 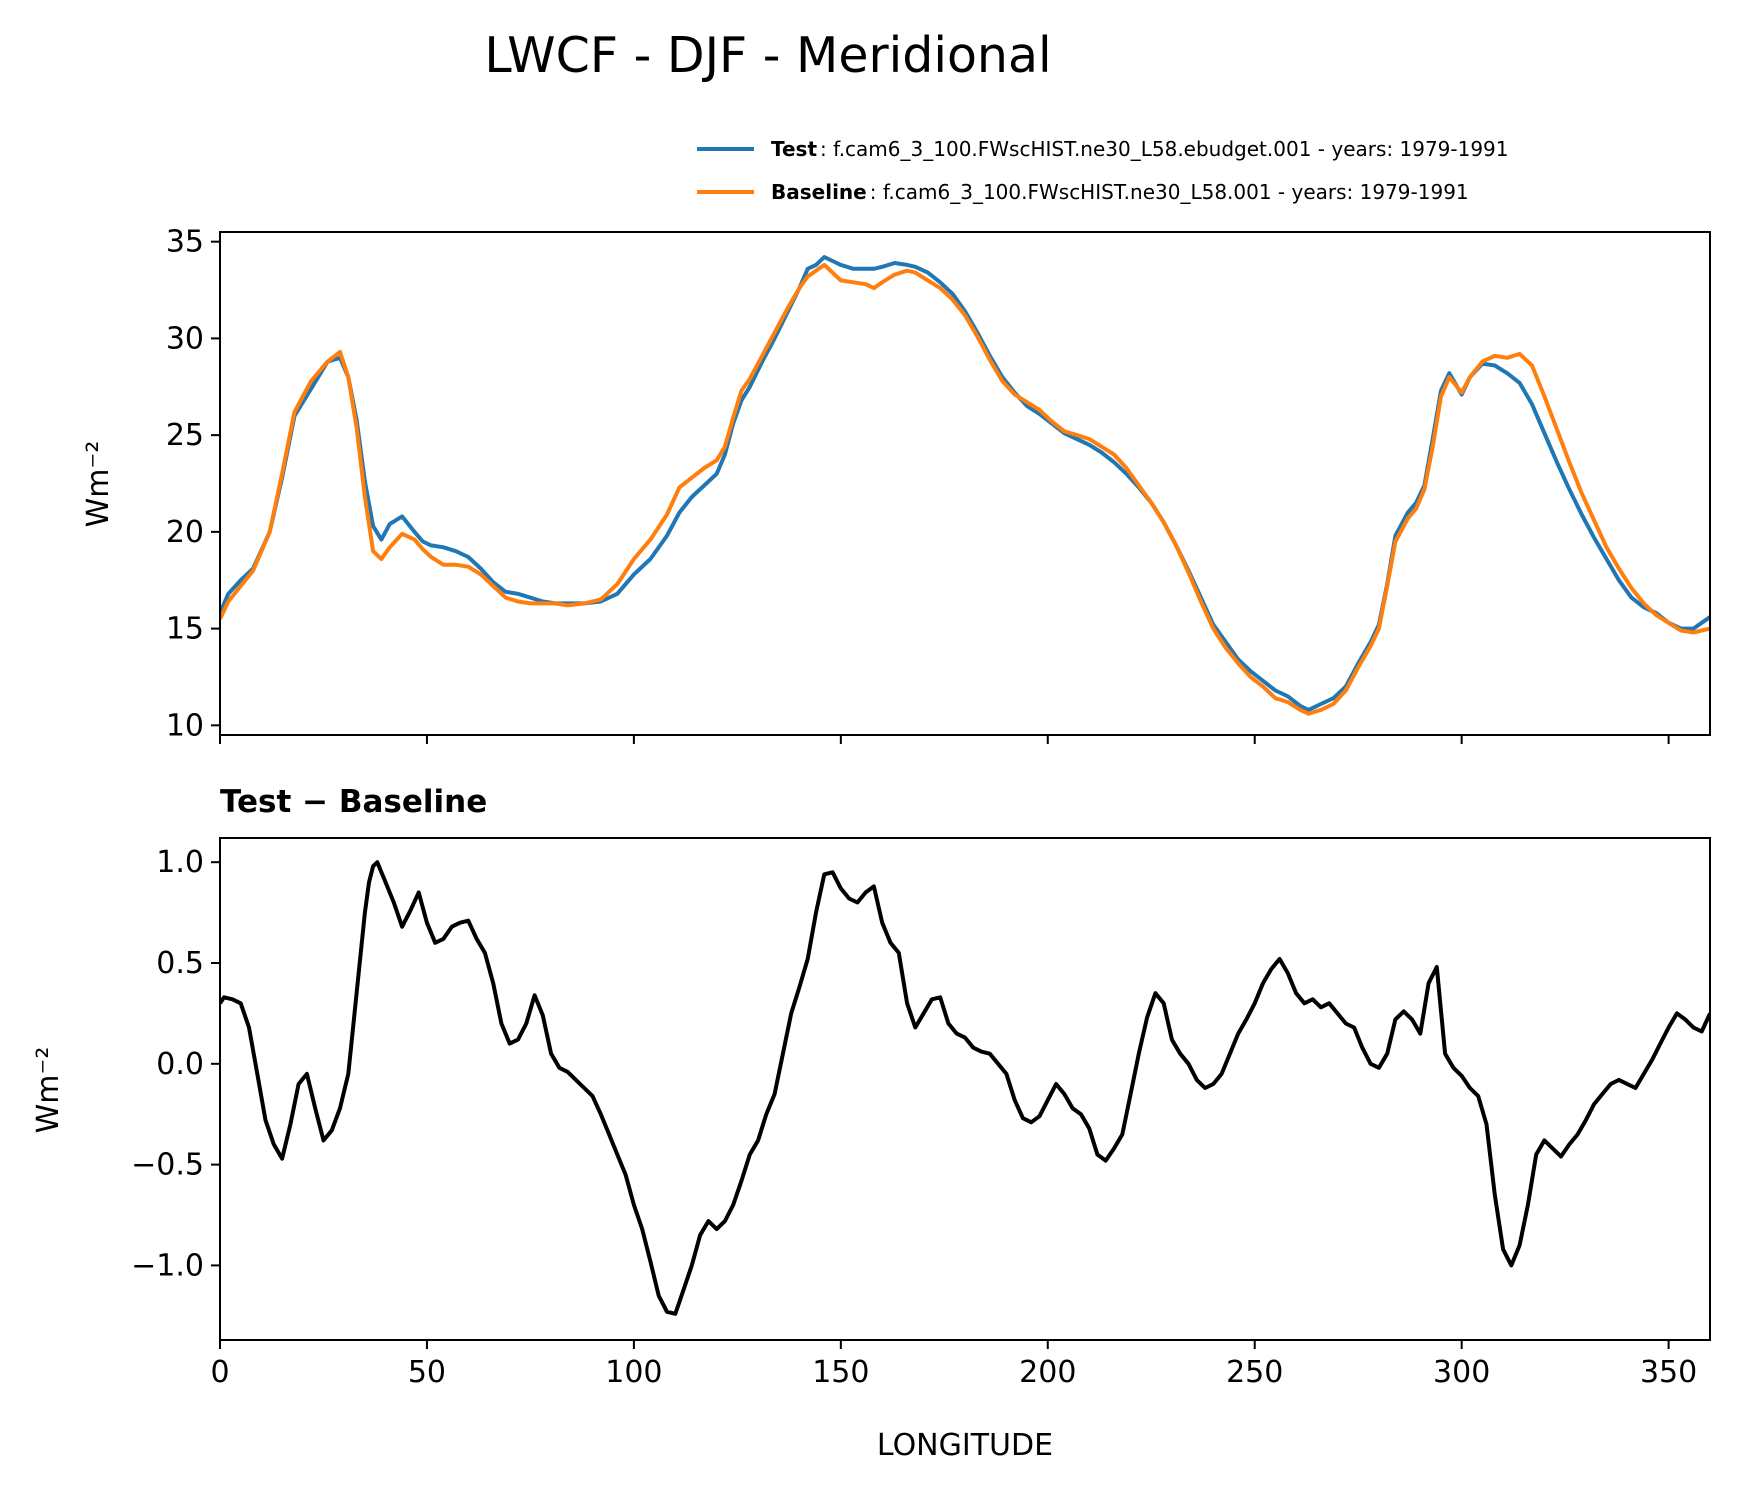 What do you see at coordinates (185, 435) in the screenshot?
I see `top-y-tick-label: 25` at bounding box center [185, 435].